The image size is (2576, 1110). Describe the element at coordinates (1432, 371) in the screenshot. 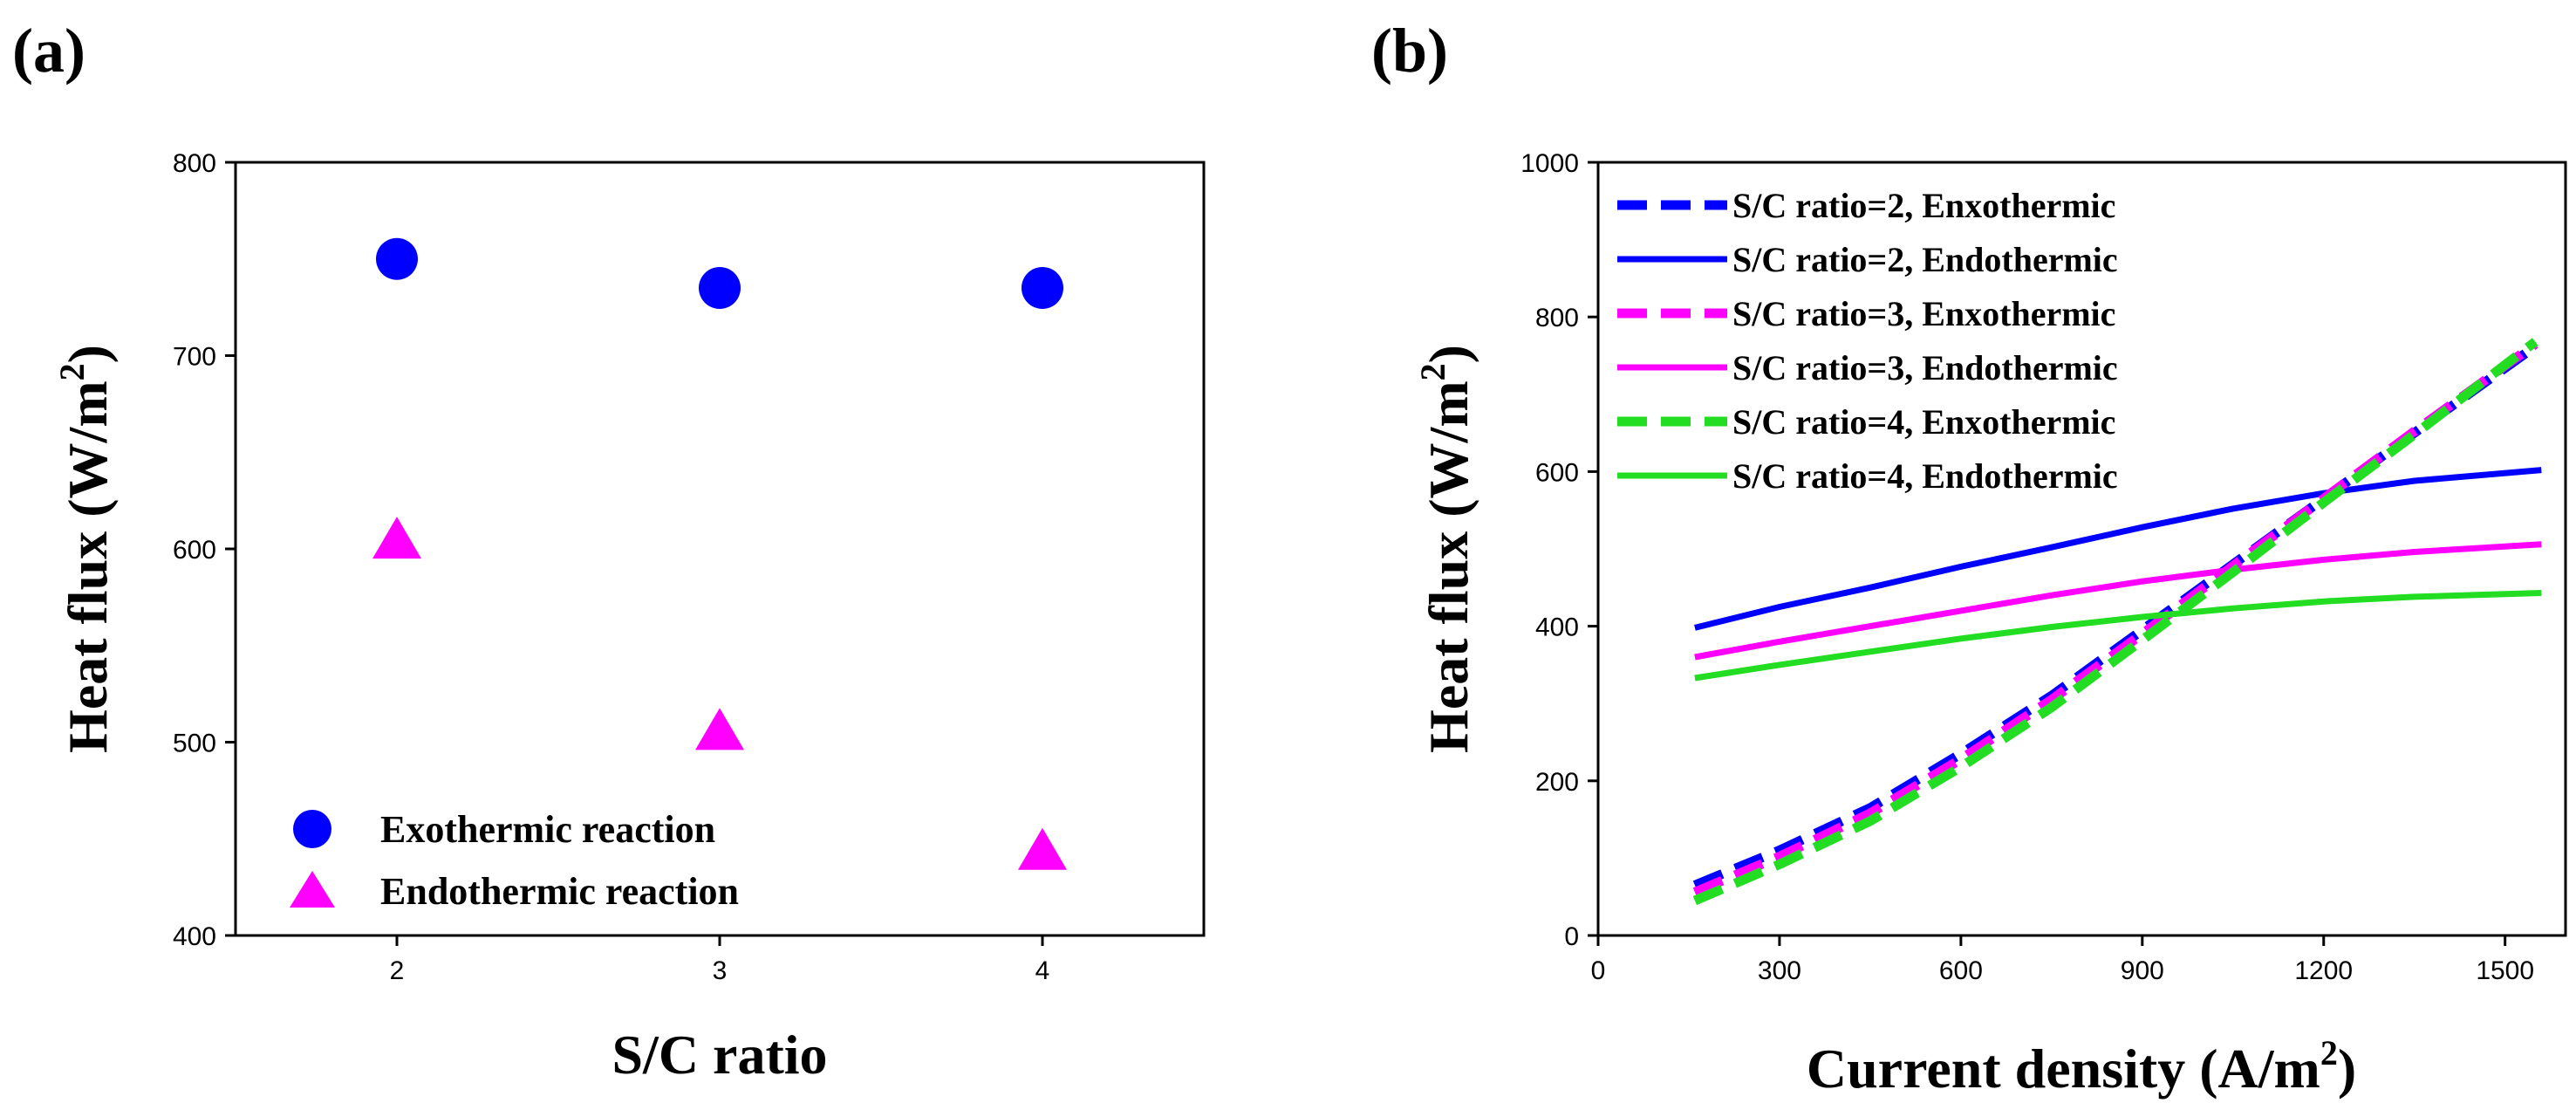

I see `panel-b-y-title-sup: 2` at that location.